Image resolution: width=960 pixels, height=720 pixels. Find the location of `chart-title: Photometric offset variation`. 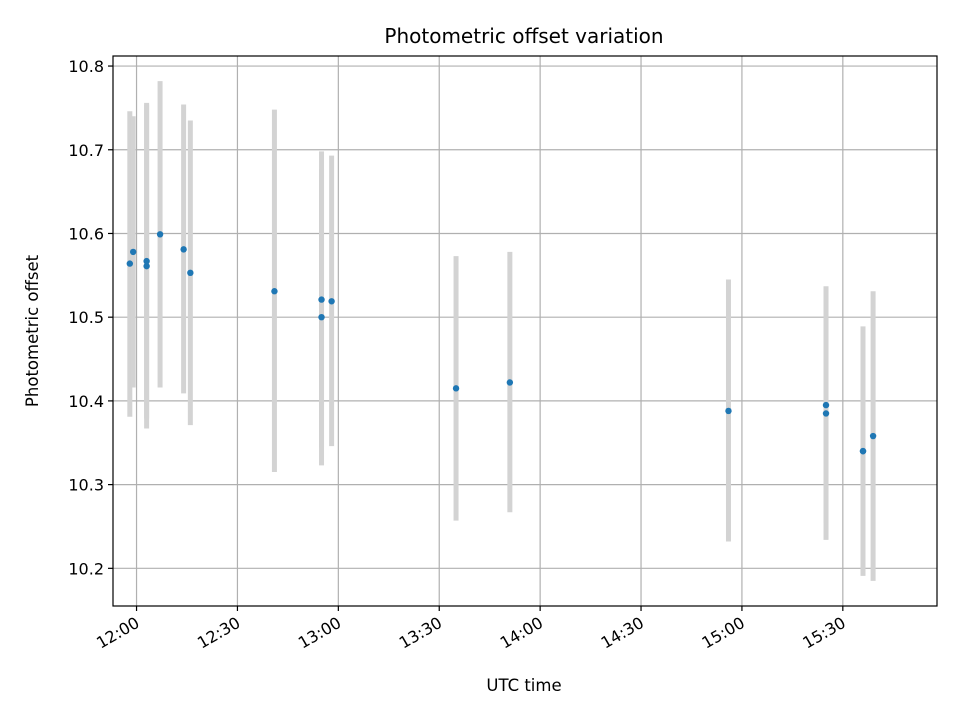

chart-title: Photometric offset variation is located at coordinates (523, 36).